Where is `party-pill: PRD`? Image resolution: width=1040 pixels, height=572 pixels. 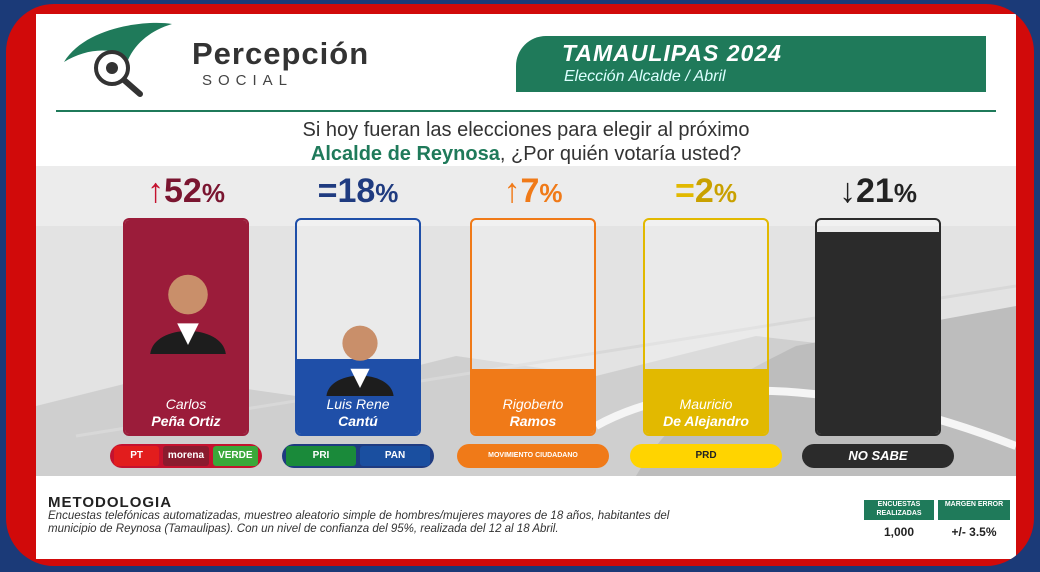
party-pill: PRD is located at coordinates (706, 456).